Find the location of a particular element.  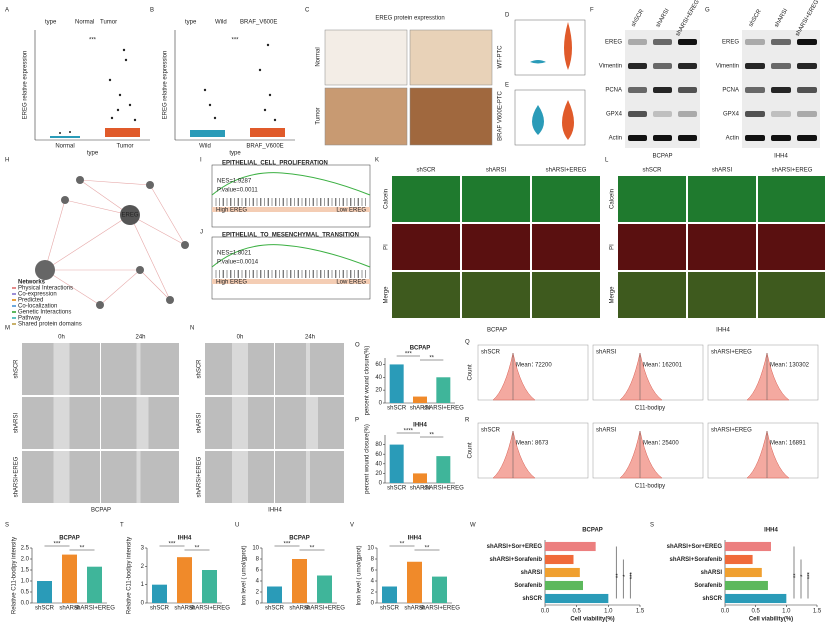

gsea-frame is located at coordinates (291, 196).